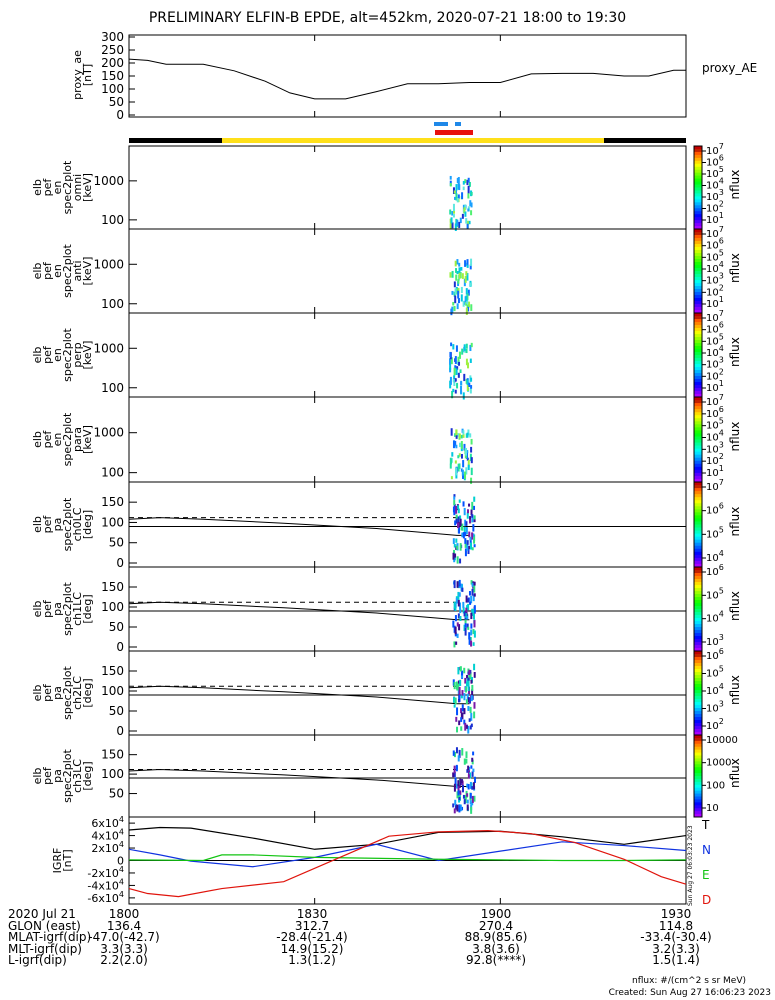 The height and width of the screenshot is (1000, 775). What do you see at coordinates (45, 948) in the screenshot?
I see `footer-label: MLT-igrf(dip)` at bounding box center [45, 948].